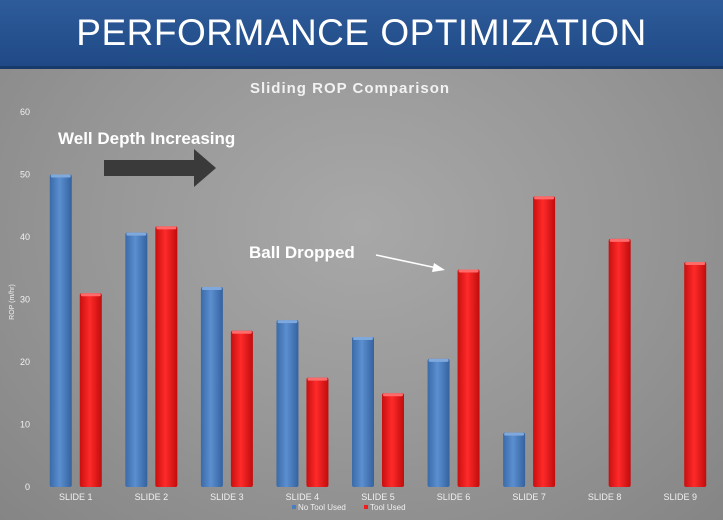 The height and width of the screenshot is (520, 723). What do you see at coordinates (25, 237) in the screenshot?
I see `y-tick-label: 40` at bounding box center [25, 237].